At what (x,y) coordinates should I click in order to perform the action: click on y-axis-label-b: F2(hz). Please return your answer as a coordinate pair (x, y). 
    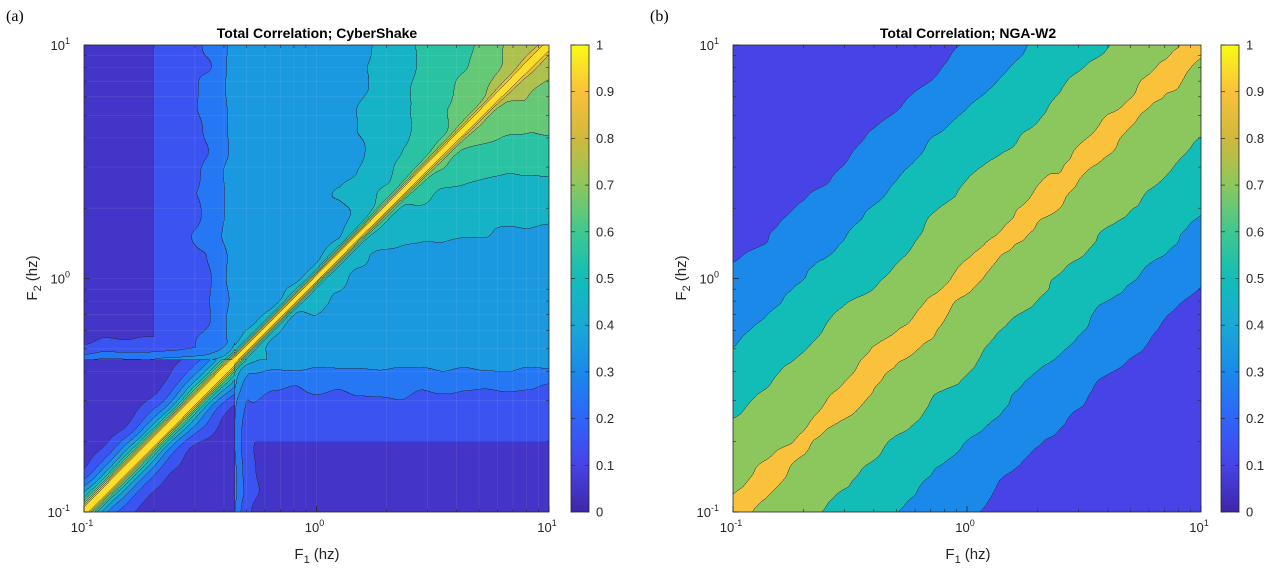
    Looking at the image, I should click on (683, 277).